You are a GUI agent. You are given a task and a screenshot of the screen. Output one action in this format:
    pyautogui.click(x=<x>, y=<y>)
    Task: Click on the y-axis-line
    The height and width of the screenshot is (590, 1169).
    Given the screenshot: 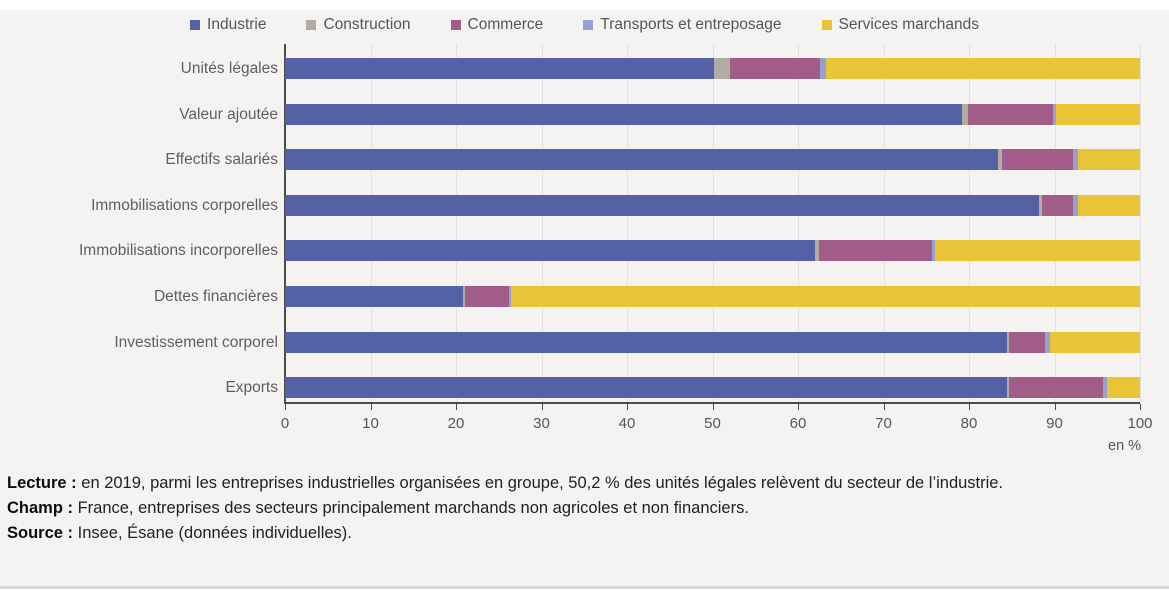 What is the action you would take?
    pyautogui.click(x=285, y=224)
    